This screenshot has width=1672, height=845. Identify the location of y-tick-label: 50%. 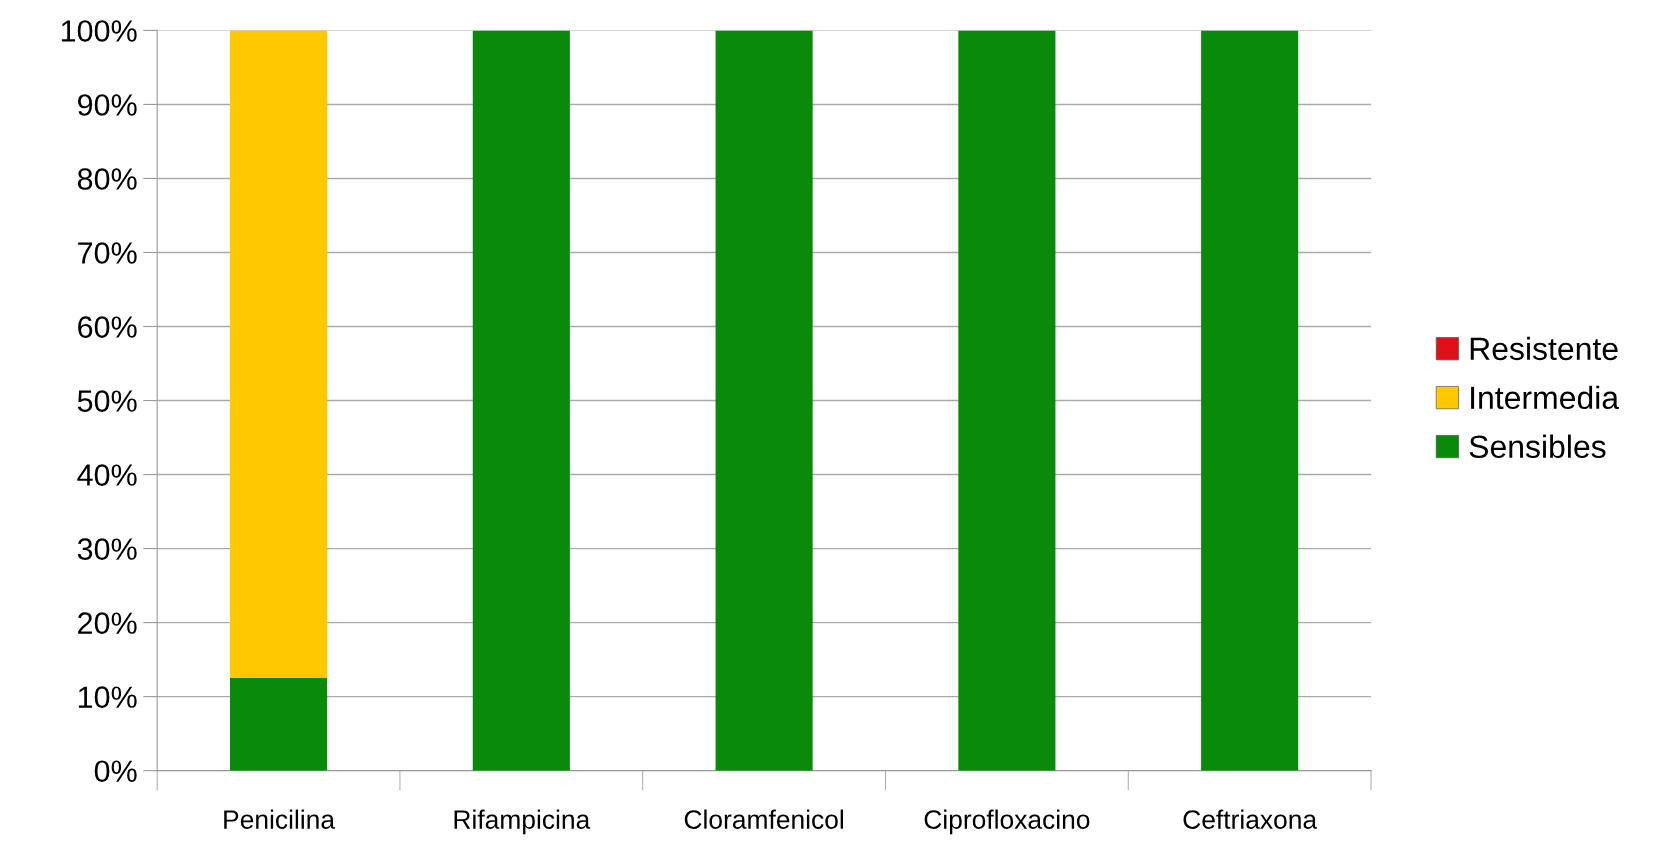
(107, 401).